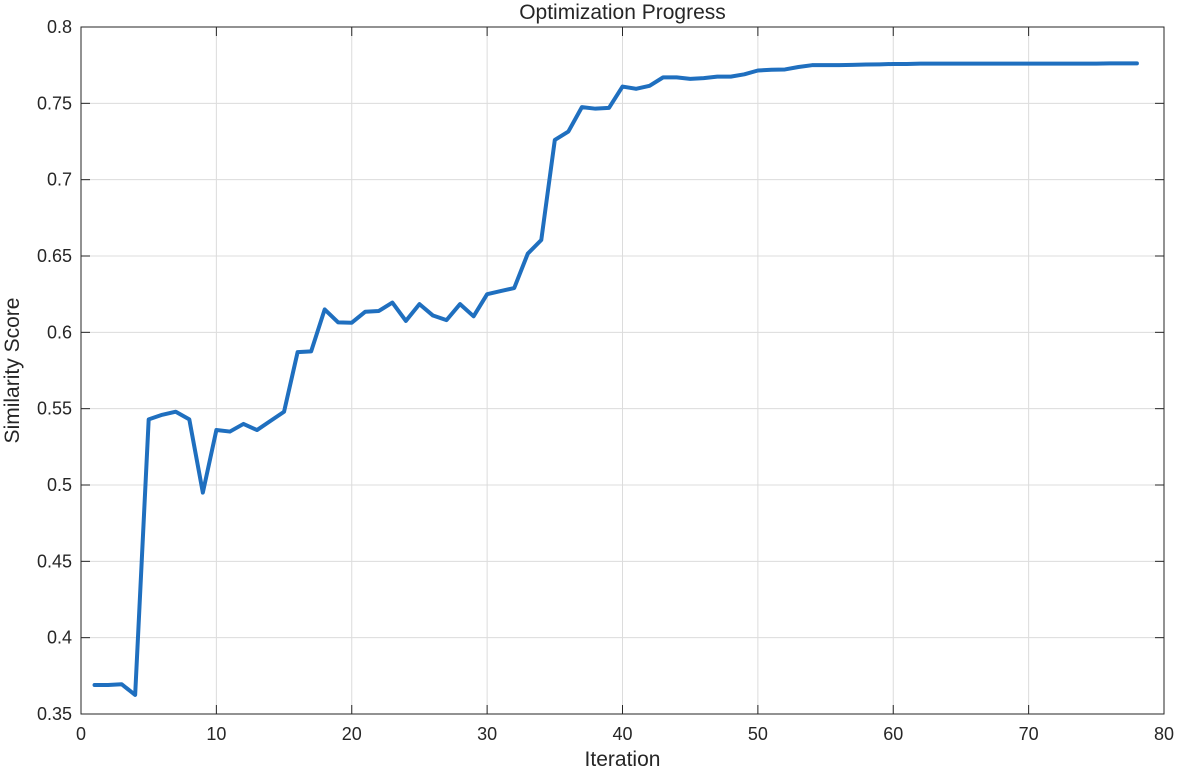 The image size is (1178, 770). Describe the element at coordinates (623, 759) in the screenshot. I see `x-axis-title: Iteration` at that location.